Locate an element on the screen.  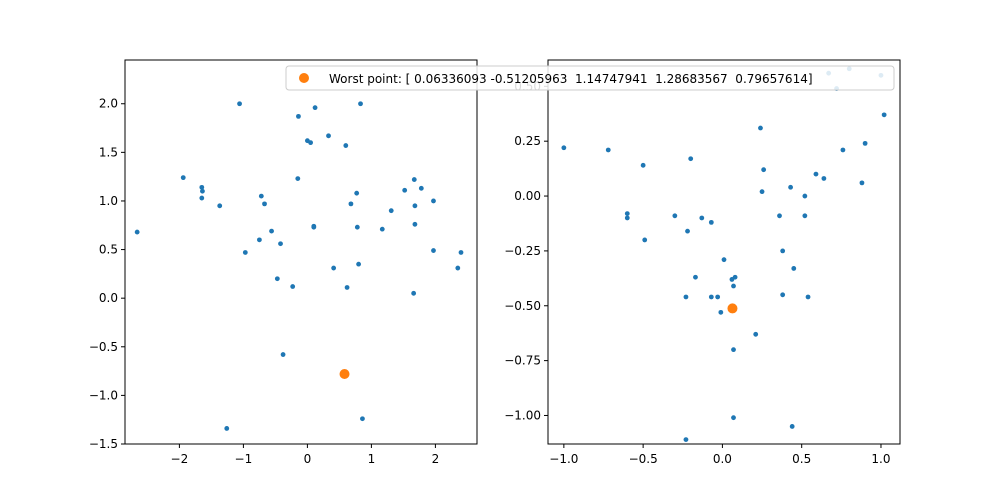
left-y-tick-label: 1.5 is located at coordinates (108, 152).